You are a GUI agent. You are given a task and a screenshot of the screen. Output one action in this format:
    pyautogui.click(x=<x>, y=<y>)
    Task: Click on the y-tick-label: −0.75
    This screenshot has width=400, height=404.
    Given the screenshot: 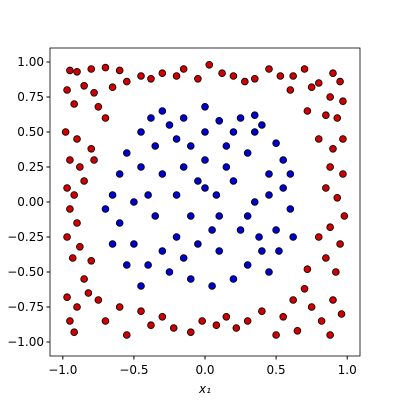 What is the action you would take?
    pyautogui.click(x=25, y=307)
    